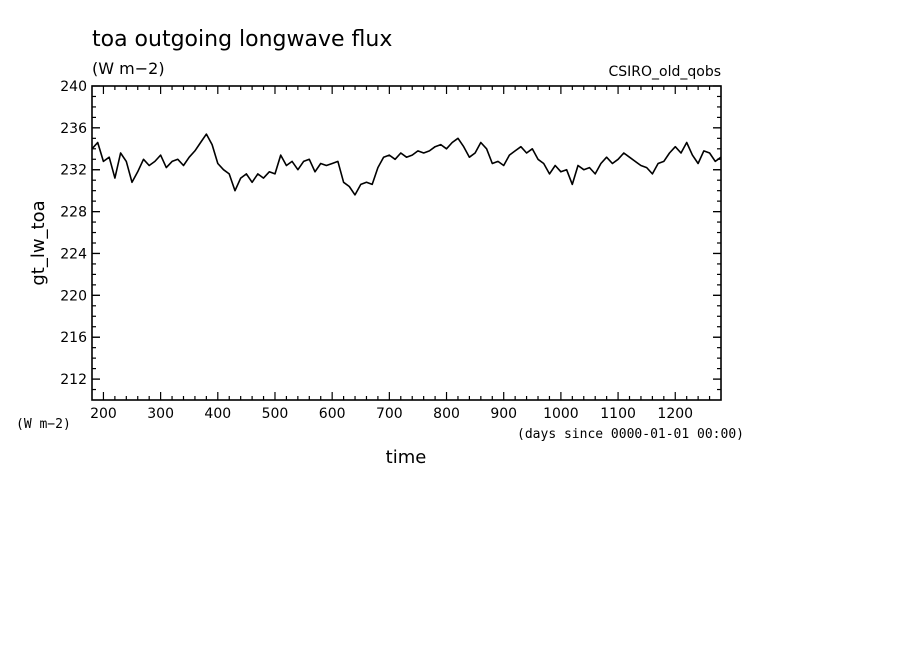 The width and height of the screenshot is (904, 654). I want to click on chart-title: toa outgoing longwave flux, so click(242, 39).